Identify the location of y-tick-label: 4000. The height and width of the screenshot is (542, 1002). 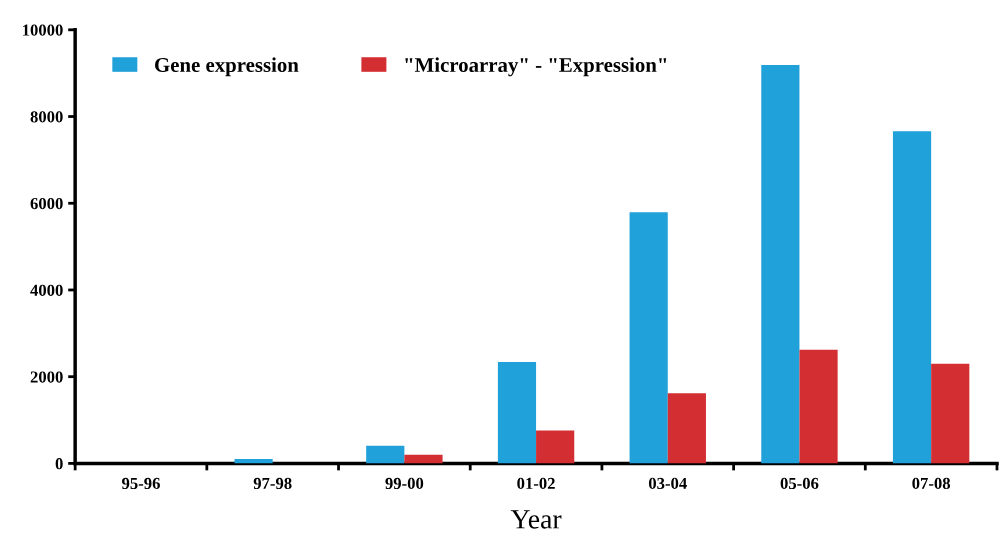
(46, 290).